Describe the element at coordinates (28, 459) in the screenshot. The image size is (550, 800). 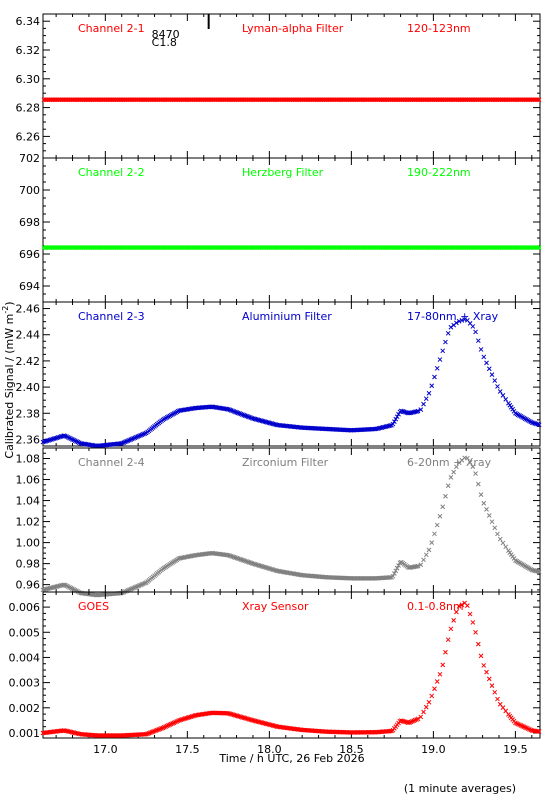
I see `y-tick-label: 1.08` at that location.